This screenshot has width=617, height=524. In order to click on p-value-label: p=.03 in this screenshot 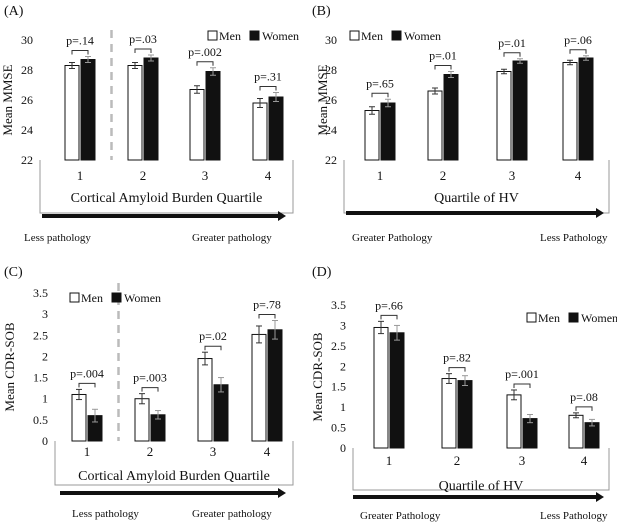, I will do `click(143, 39)`.